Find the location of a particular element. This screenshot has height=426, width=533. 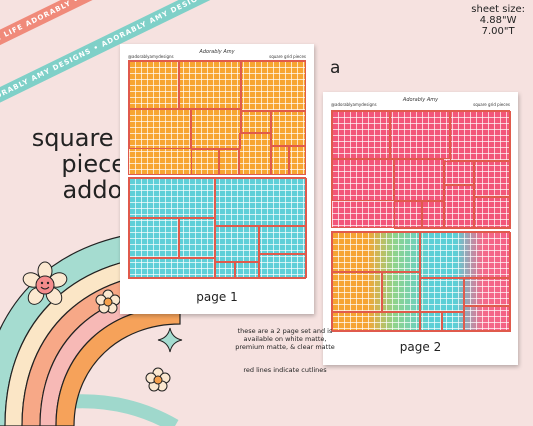

grid-panel-orange is located at coordinates (217, 117).